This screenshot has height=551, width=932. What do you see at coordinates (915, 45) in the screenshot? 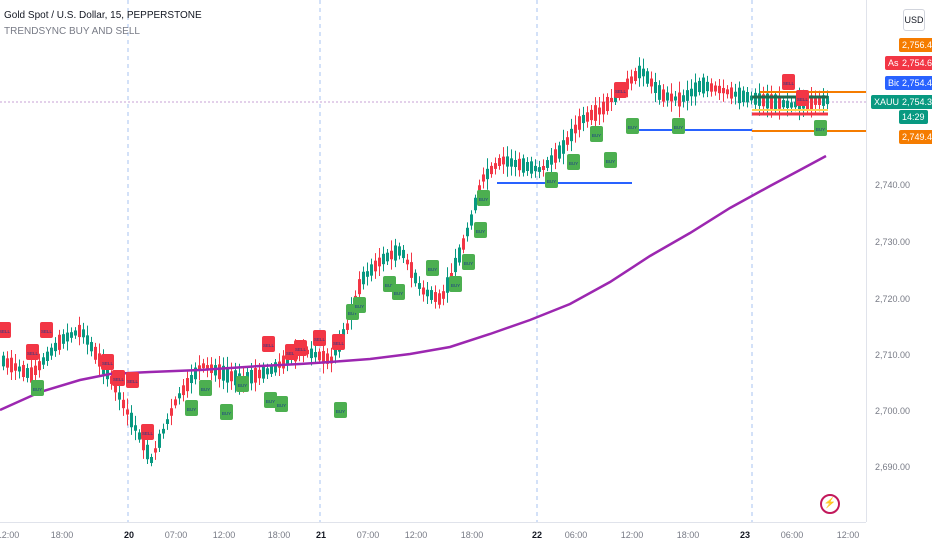
I see `level-high-badge: 2,756.49` at bounding box center [915, 45].